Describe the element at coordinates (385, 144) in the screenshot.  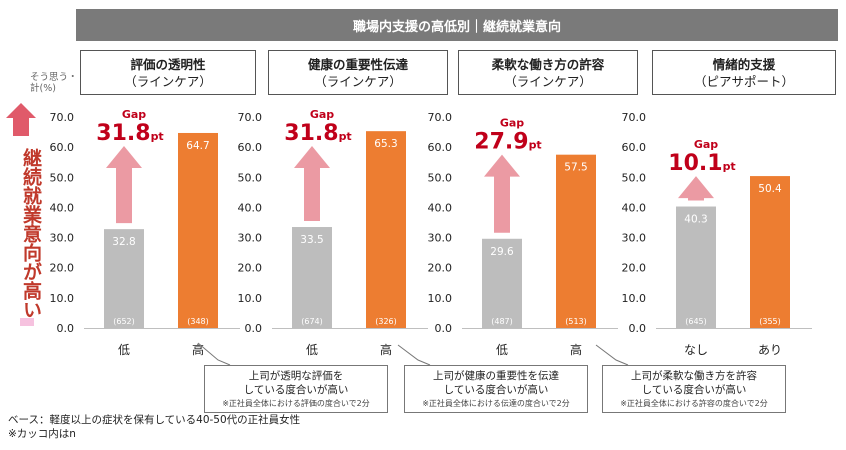
I see `data-label: 65.3` at that location.